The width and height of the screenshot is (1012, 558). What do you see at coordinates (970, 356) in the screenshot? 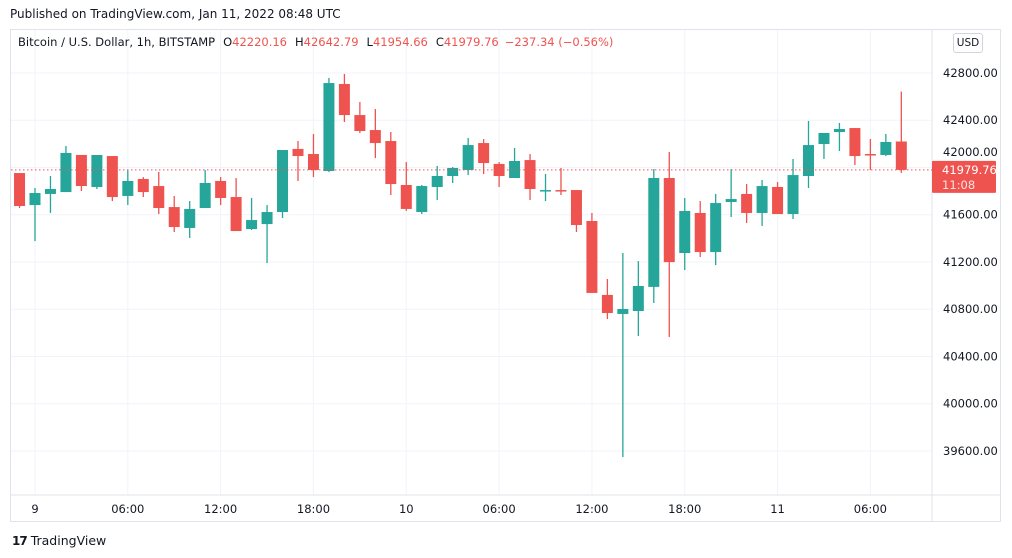
I see `price-tick-label: 40400.00` at bounding box center [970, 356].